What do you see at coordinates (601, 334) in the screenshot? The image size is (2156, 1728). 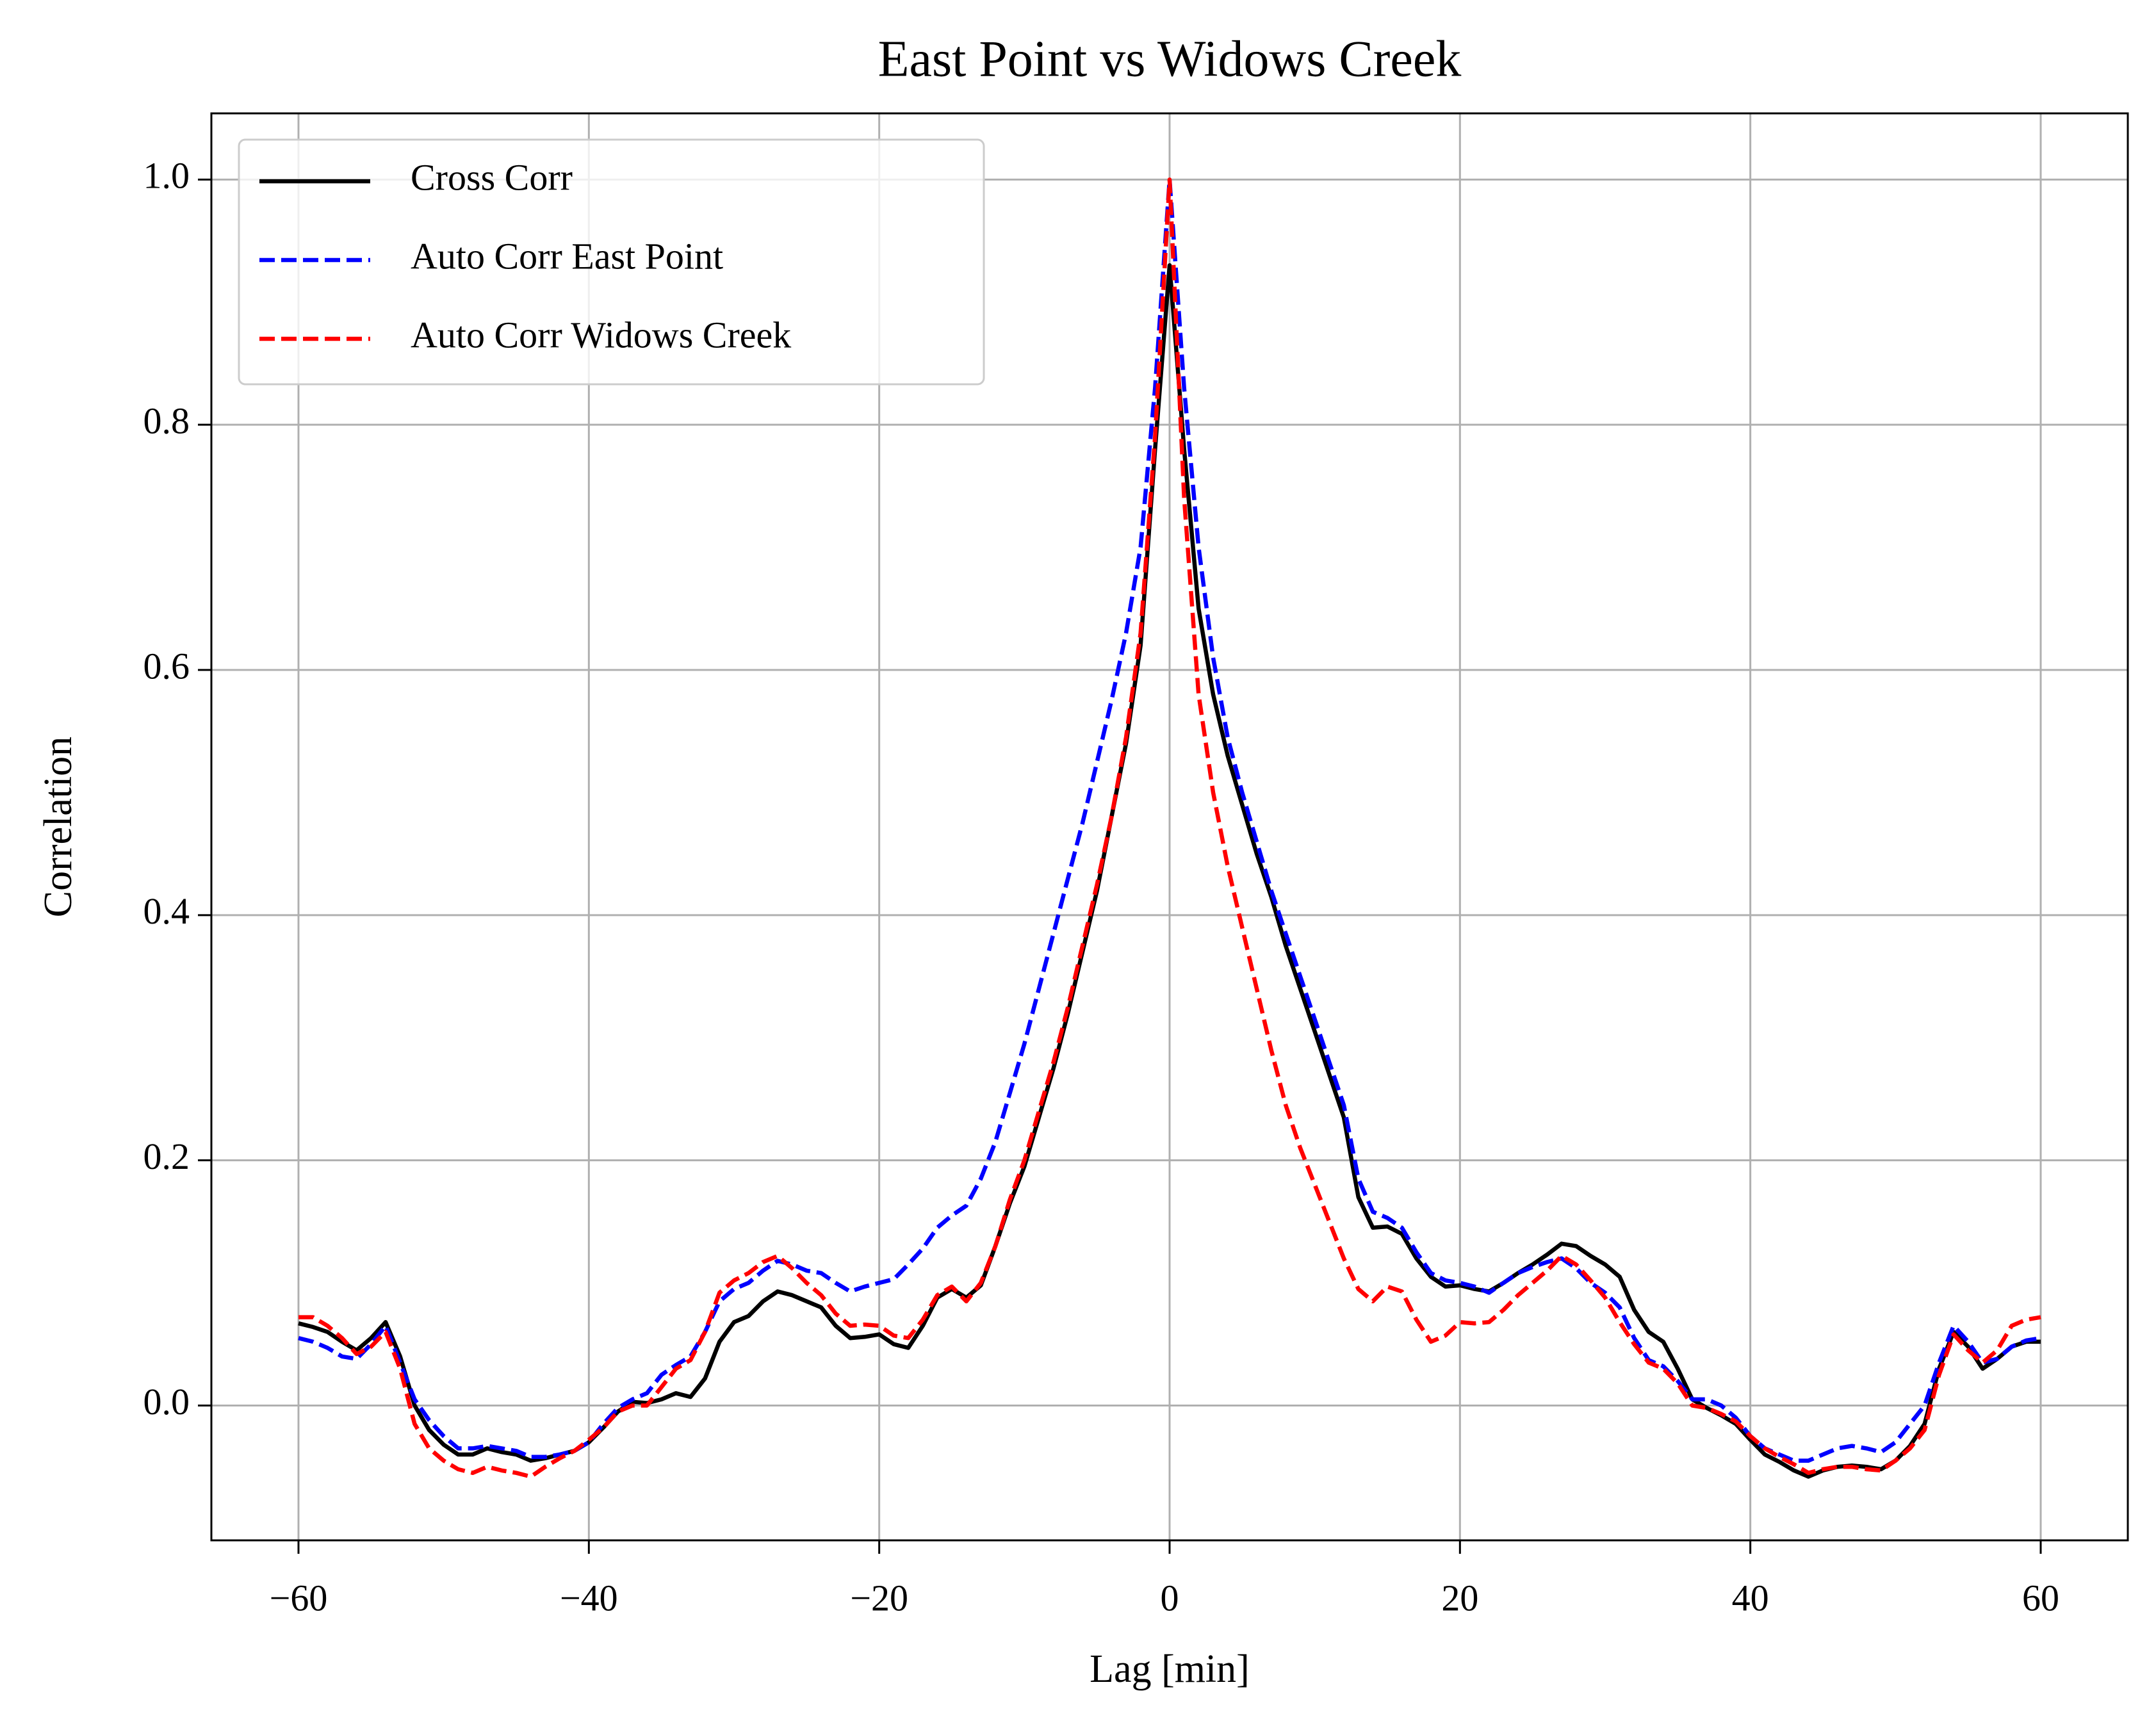 I see `legend-label: Auto Corr Widows Creek` at bounding box center [601, 334].